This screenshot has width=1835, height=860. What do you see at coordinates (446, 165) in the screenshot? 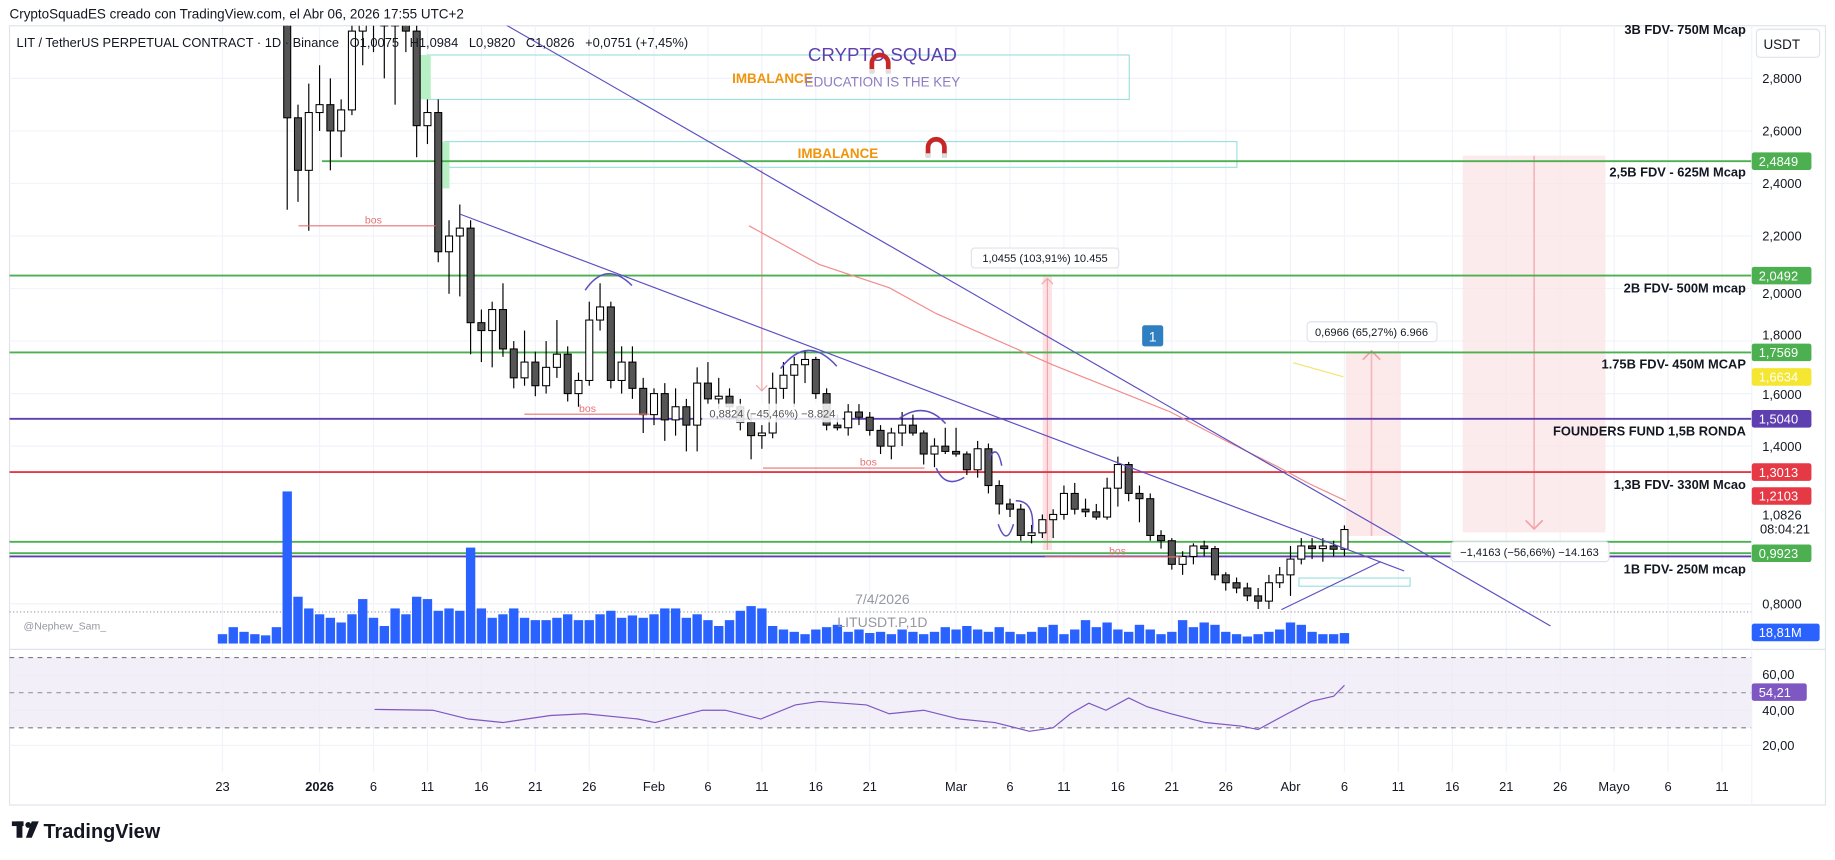
I see `imbalance-fill` at bounding box center [446, 165].